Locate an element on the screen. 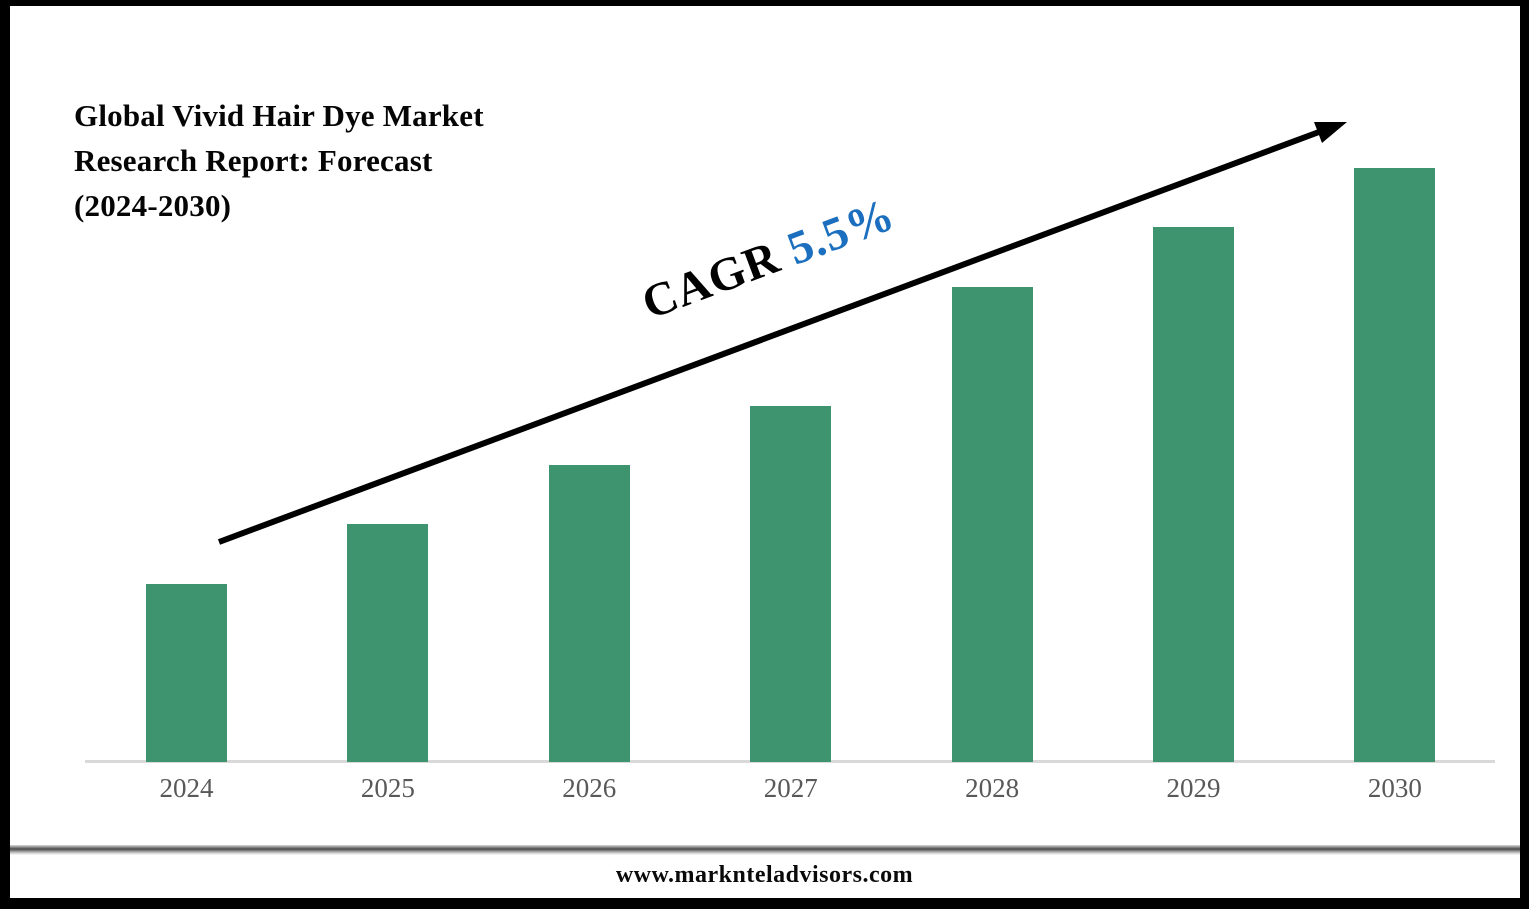  bar-2027 is located at coordinates (791, 583).